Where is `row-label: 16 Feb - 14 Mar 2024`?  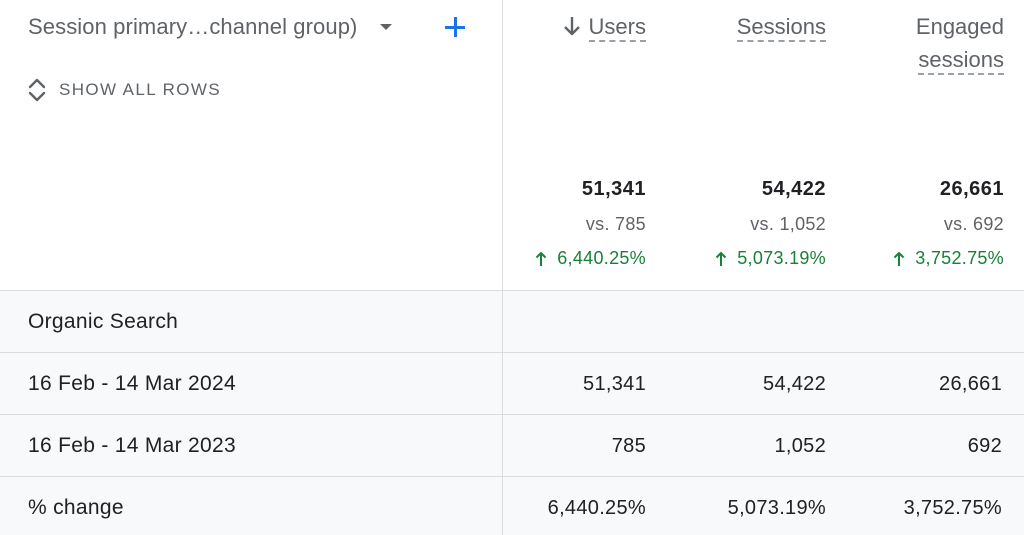
row-label: 16 Feb - 14 Mar 2024 is located at coordinates (132, 383).